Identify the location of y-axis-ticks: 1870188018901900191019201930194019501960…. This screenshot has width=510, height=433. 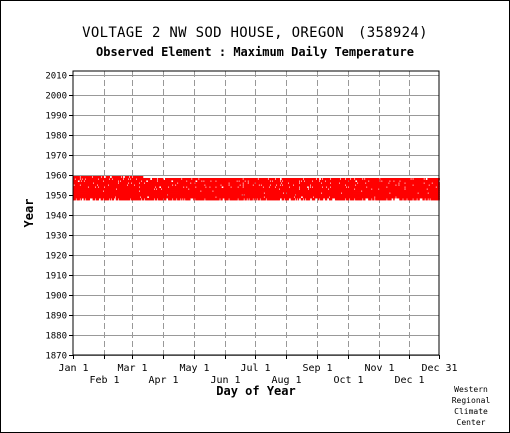
(59, 217).